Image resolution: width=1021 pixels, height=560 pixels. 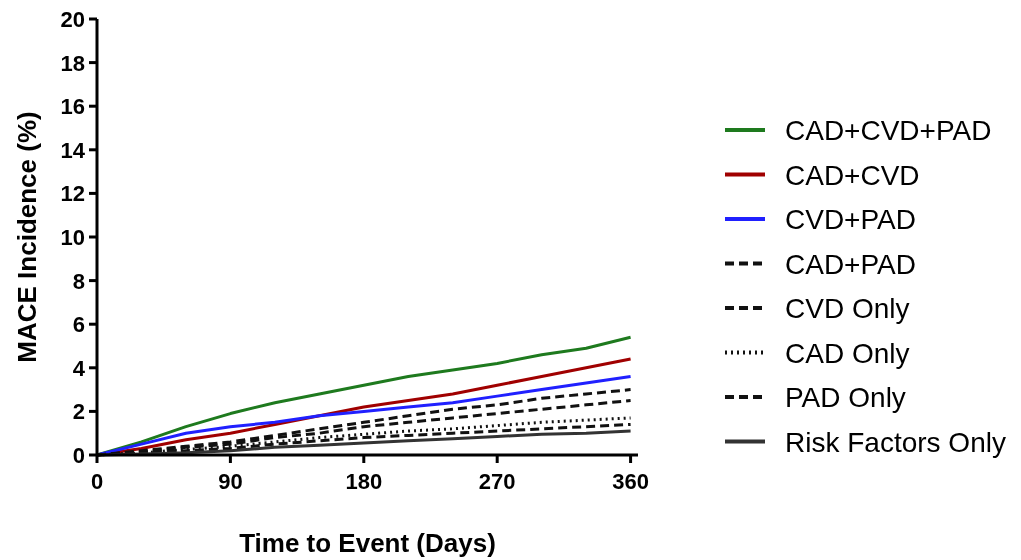 I want to click on y-tick-label: 10, so click(x=72, y=237).